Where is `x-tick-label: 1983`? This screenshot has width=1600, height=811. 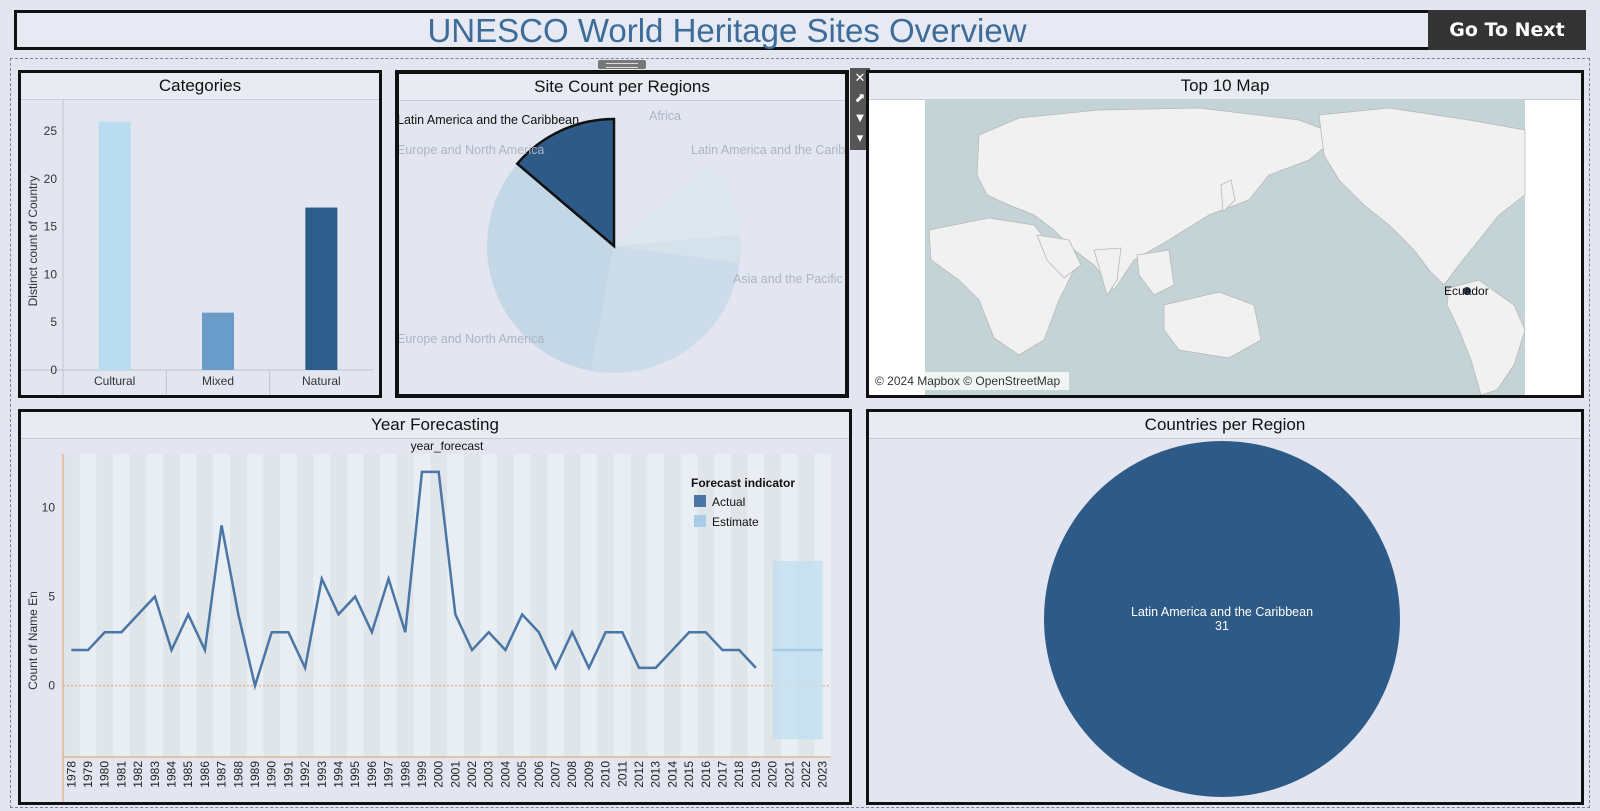 x-tick-label: 1983 is located at coordinates (155, 774).